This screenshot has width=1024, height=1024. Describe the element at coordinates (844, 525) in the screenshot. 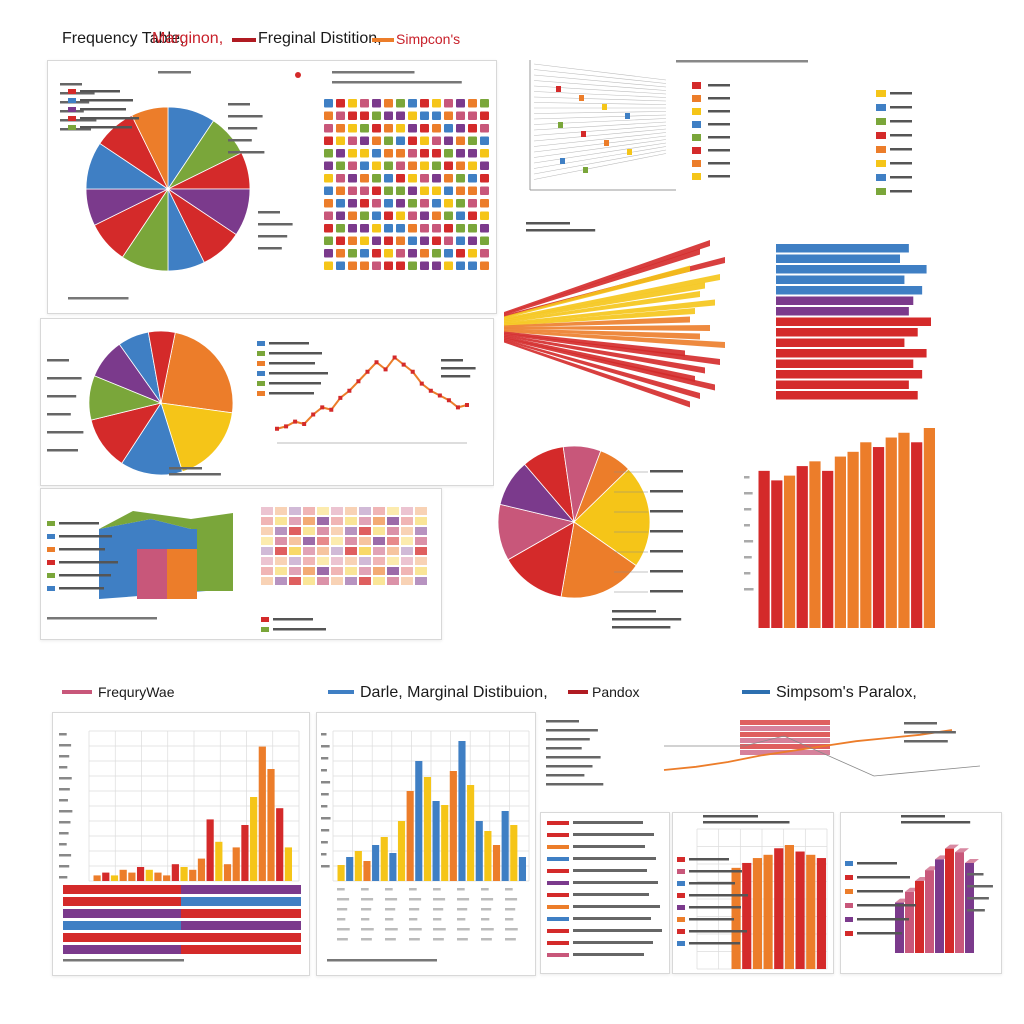

I see `panel-tall-bars` at that location.